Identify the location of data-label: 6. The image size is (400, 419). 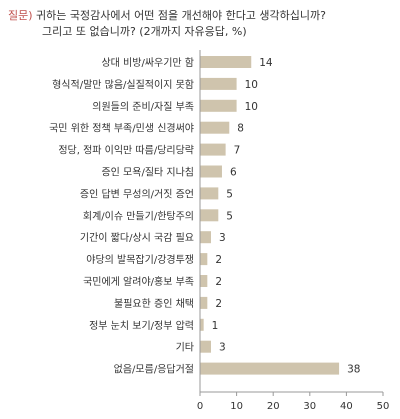
(233, 173).